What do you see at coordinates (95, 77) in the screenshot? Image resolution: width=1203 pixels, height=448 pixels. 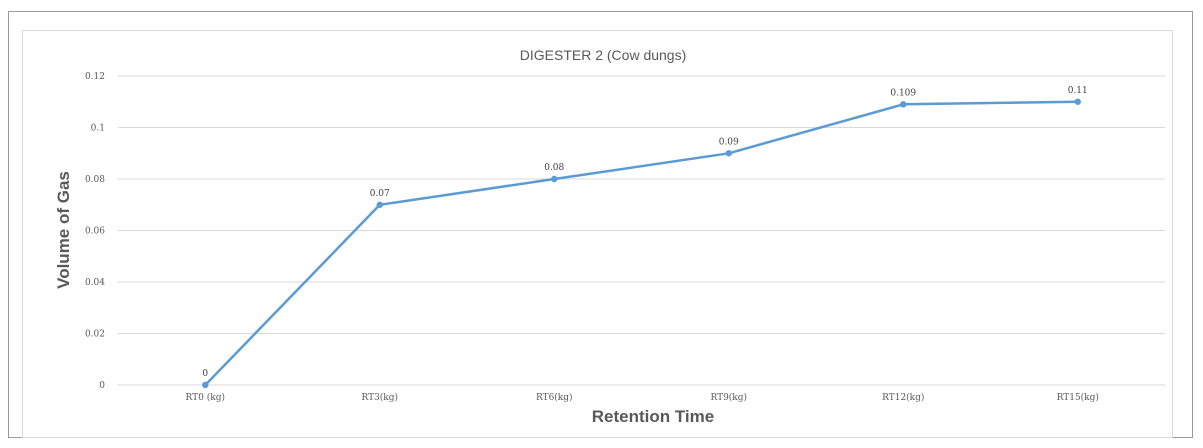 I see `y-tick-label: 0.12` at bounding box center [95, 77].